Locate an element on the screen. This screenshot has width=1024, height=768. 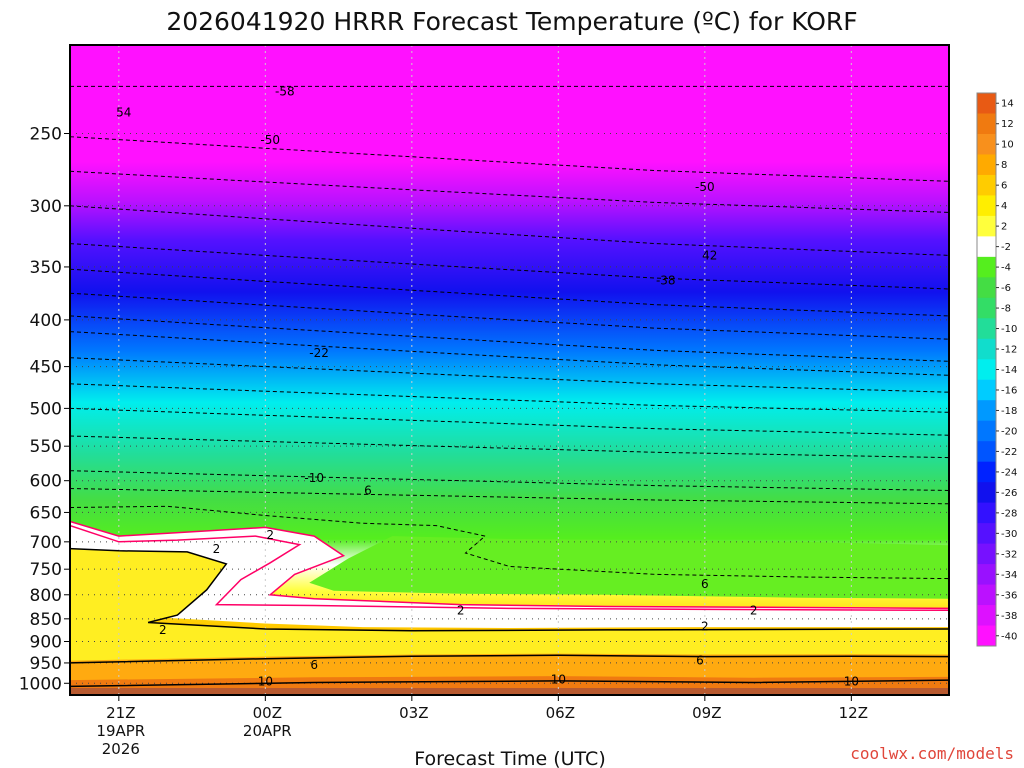
colorbar-label: -26 is located at coordinates (1009, 493).